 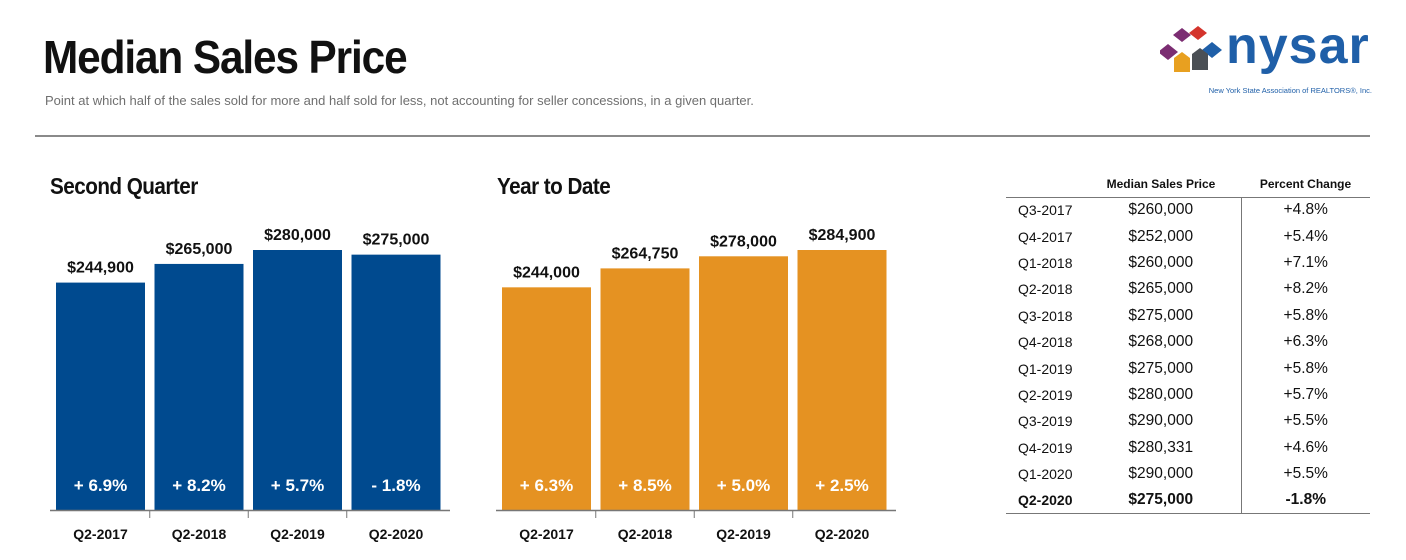 What do you see at coordinates (1161, 447) in the screenshot?
I see `table-cell-price: $280,331` at bounding box center [1161, 447].